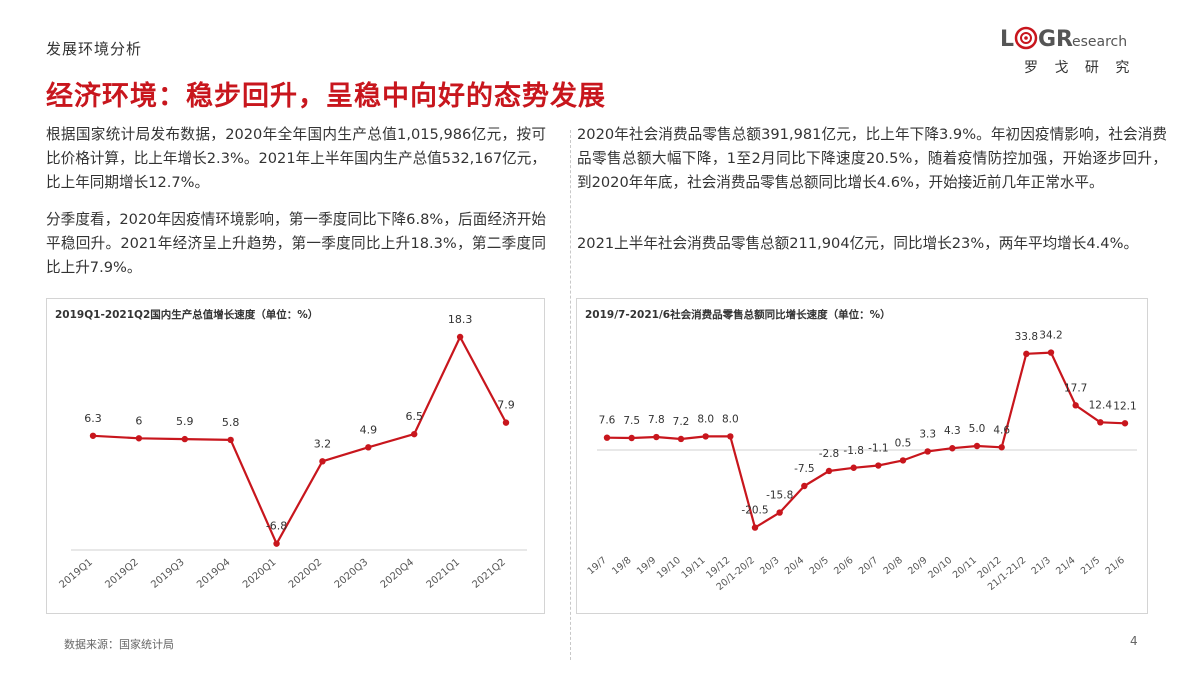 The height and width of the screenshot is (675, 1200). I want to click on x-tick-label: 2020Q4, so click(397, 574).